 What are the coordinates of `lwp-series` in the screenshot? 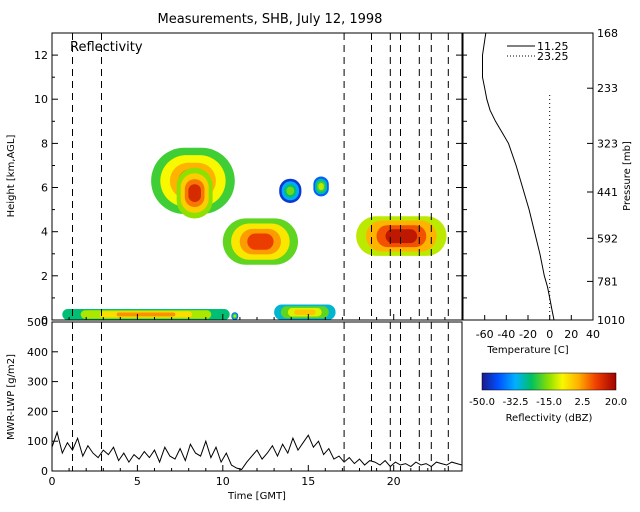 It's located at (257, 450).